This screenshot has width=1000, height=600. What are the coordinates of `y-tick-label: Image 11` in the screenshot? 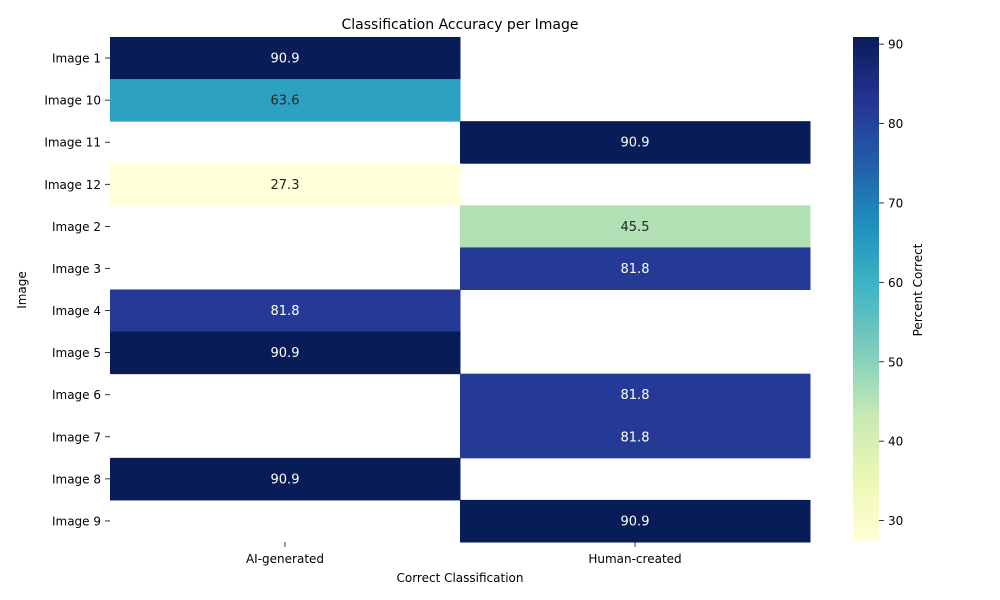 It's located at (72, 143).